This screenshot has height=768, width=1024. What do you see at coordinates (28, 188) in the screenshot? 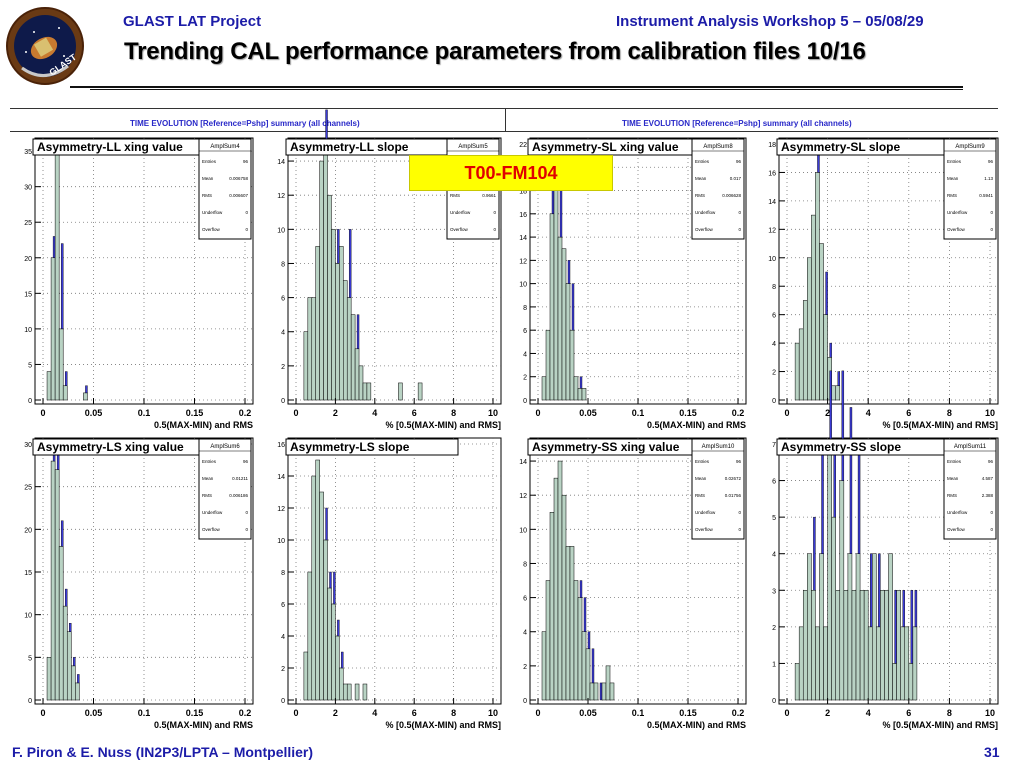
I see `y-tick-label: 30` at bounding box center [28, 188].